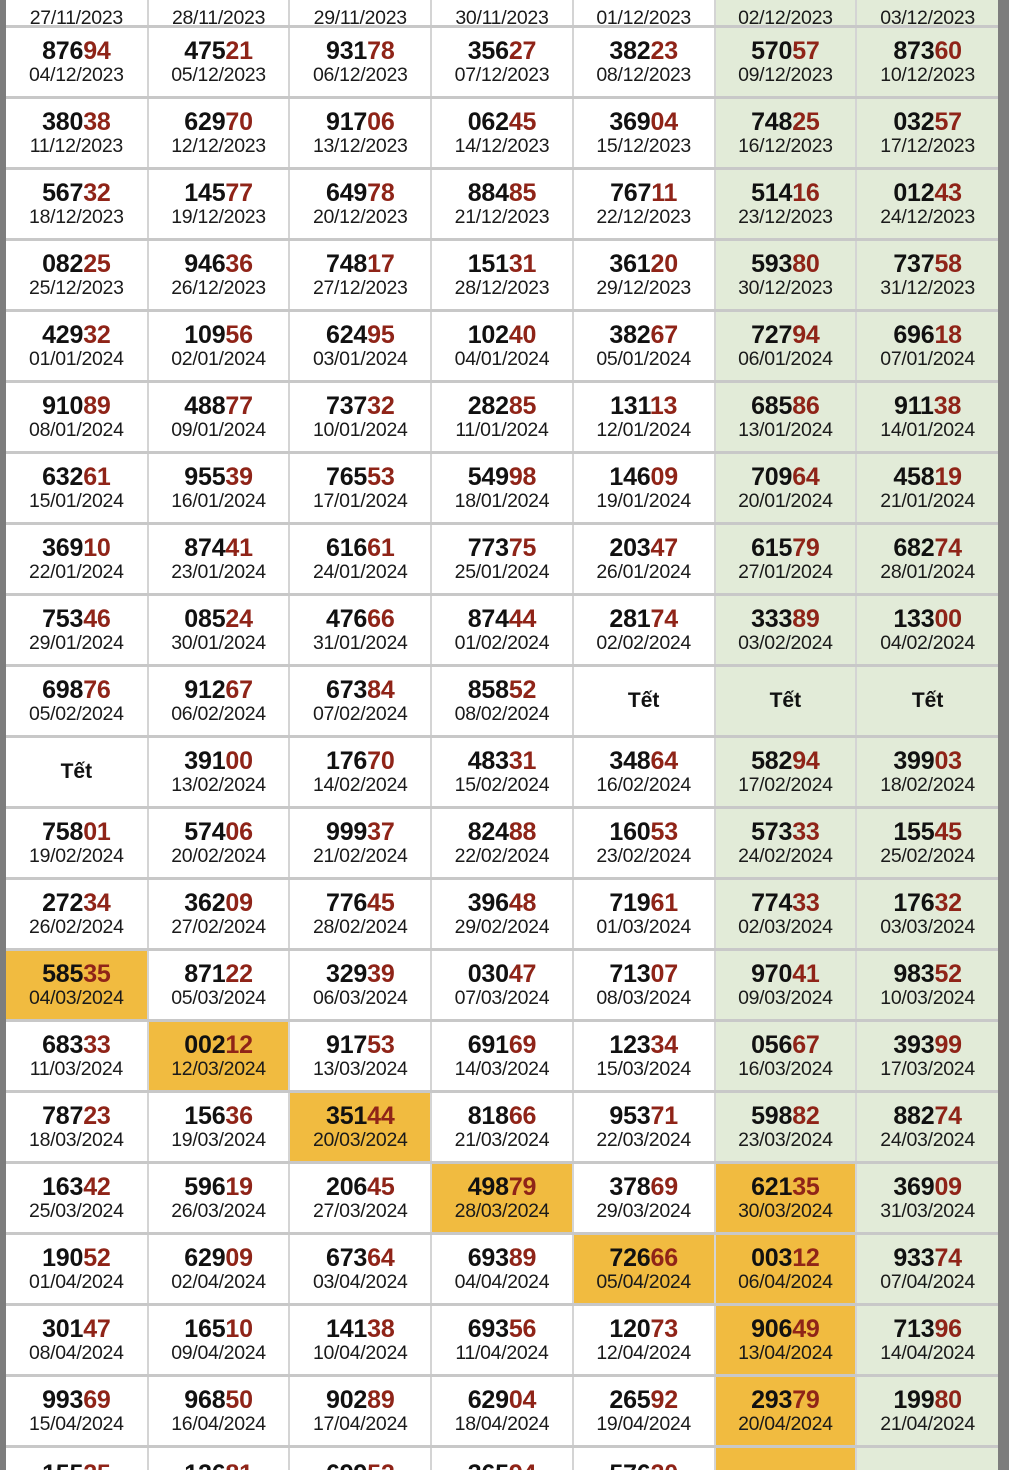  I want to click on result-cell: 67364 03/04/2024, so click(361, 1269).